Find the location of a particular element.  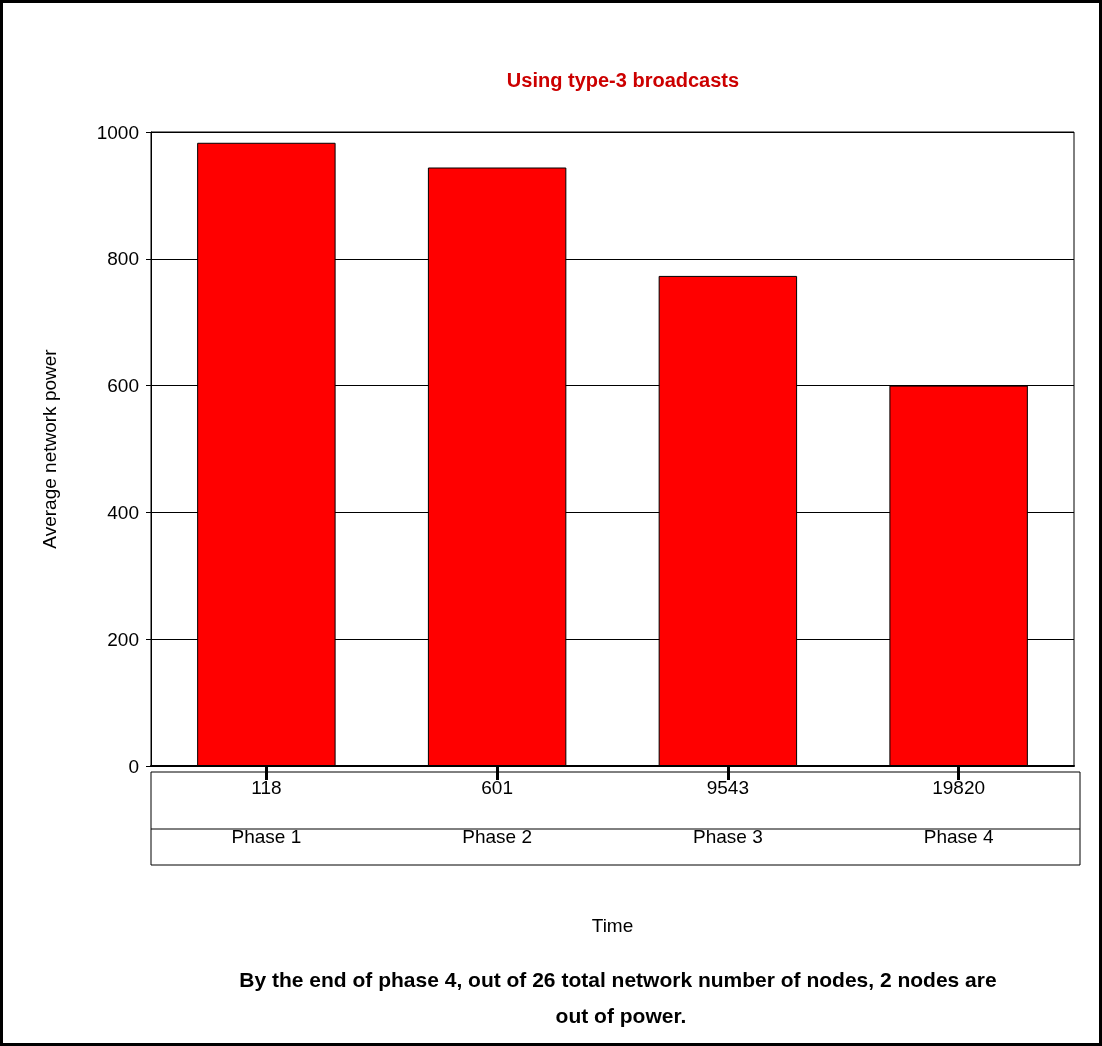

text: 118 is located at coordinates (266, 787).